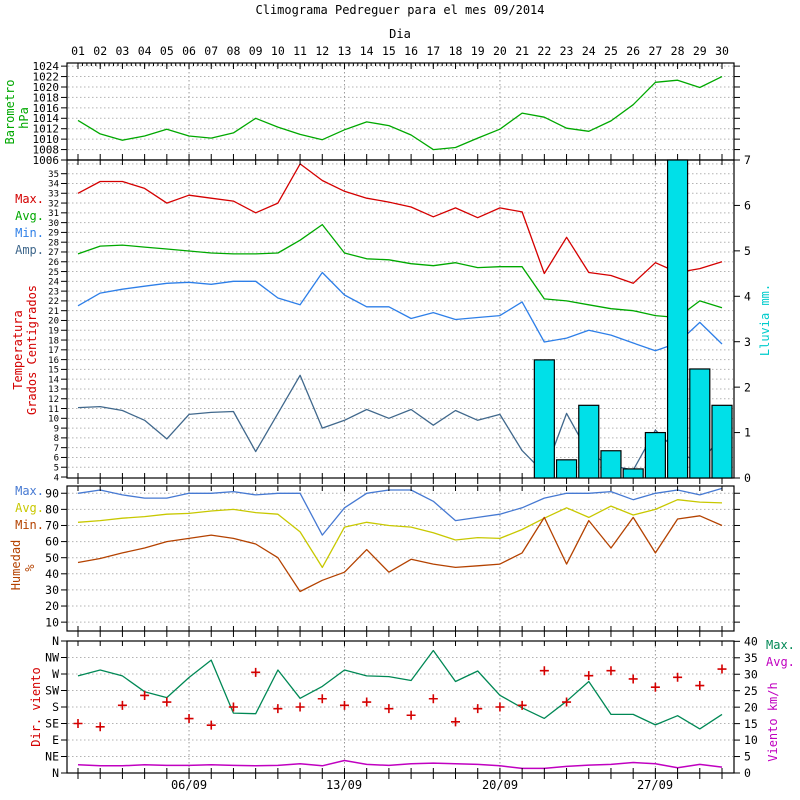 The width and height of the screenshot is (800, 800). Describe the element at coordinates (53, 243) in the screenshot. I see `svg-text: 28` at that location.